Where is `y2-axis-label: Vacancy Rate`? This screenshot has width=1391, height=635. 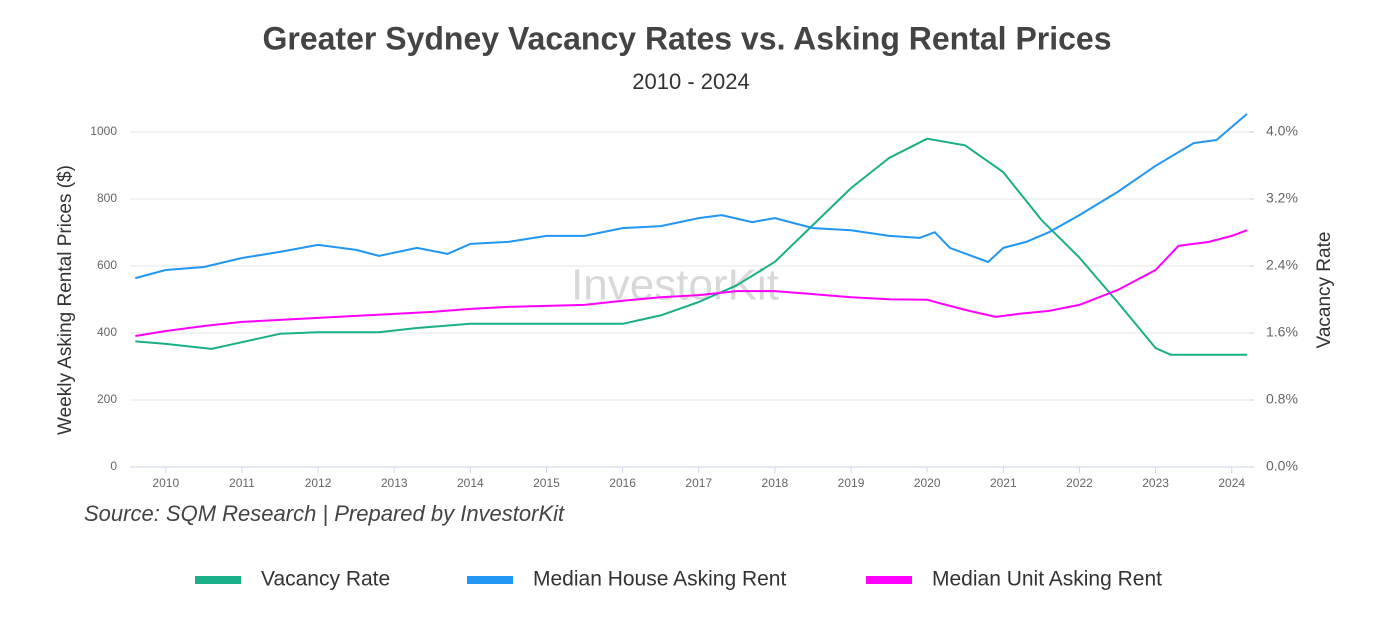
y2-axis-label: Vacancy Rate is located at coordinates (1324, 290).